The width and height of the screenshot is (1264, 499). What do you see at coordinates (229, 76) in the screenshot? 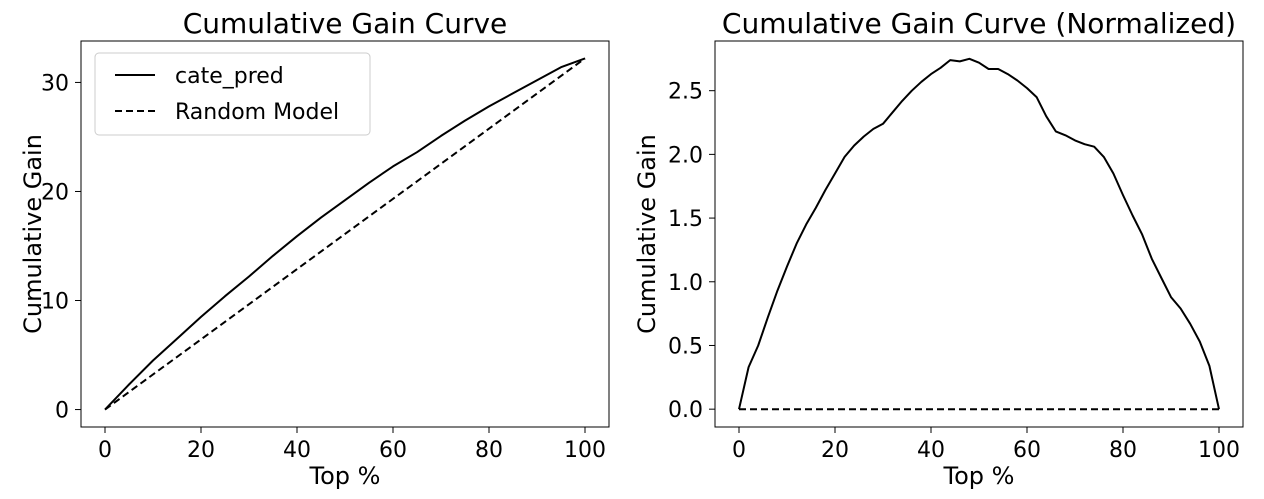
I see `legend-entry-cate-pred: cate_pred` at bounding box center [229, 76].